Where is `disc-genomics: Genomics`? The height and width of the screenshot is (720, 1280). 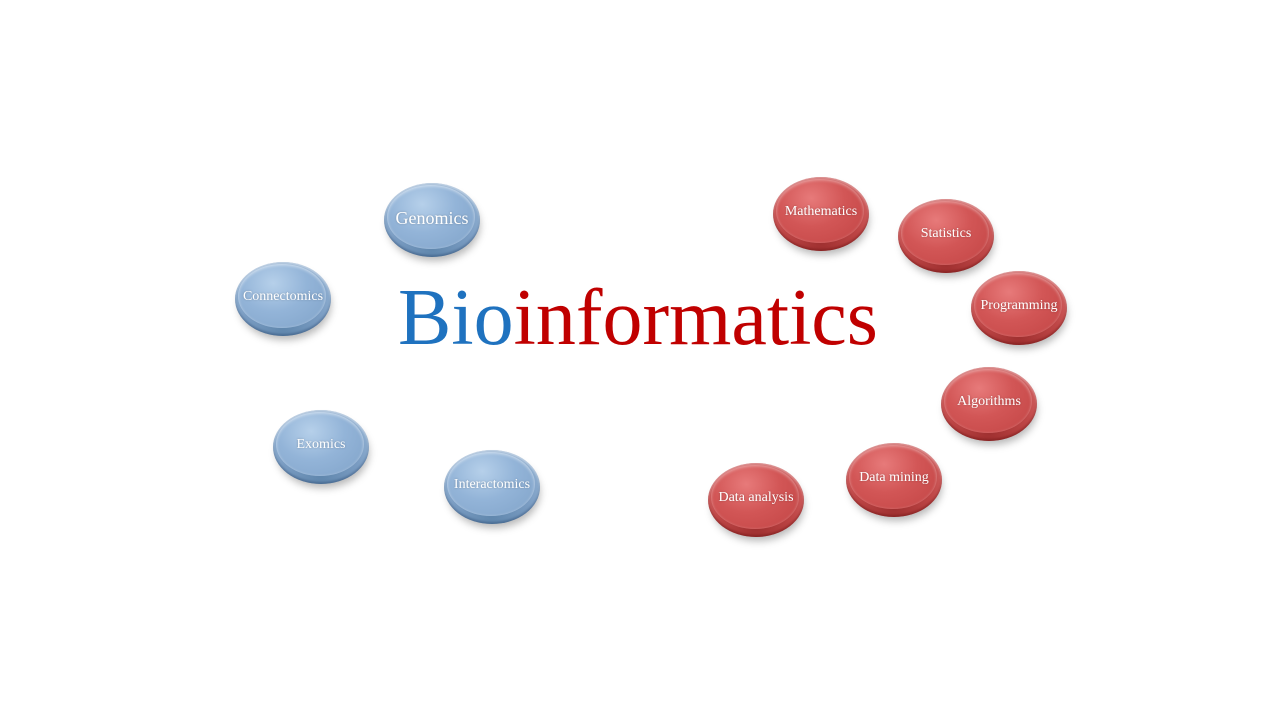 disc-genomics: Genomics is located at coordinates (432, 222).